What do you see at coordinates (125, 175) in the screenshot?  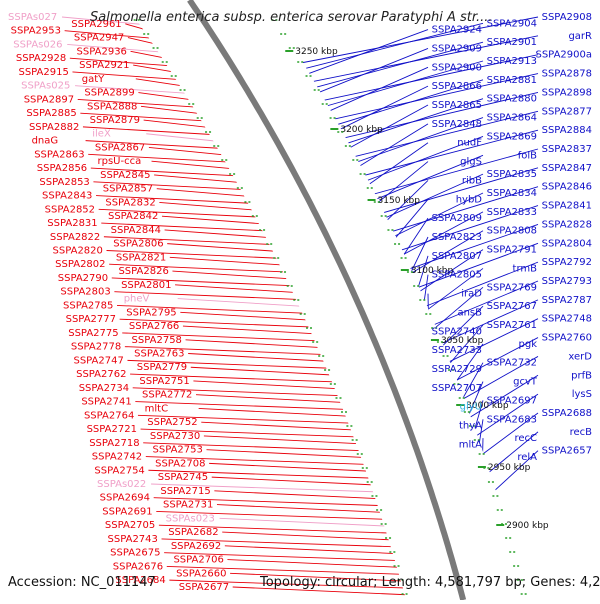 I see `left-gene-label: SSPA2845` at bounding box center [125, 175].